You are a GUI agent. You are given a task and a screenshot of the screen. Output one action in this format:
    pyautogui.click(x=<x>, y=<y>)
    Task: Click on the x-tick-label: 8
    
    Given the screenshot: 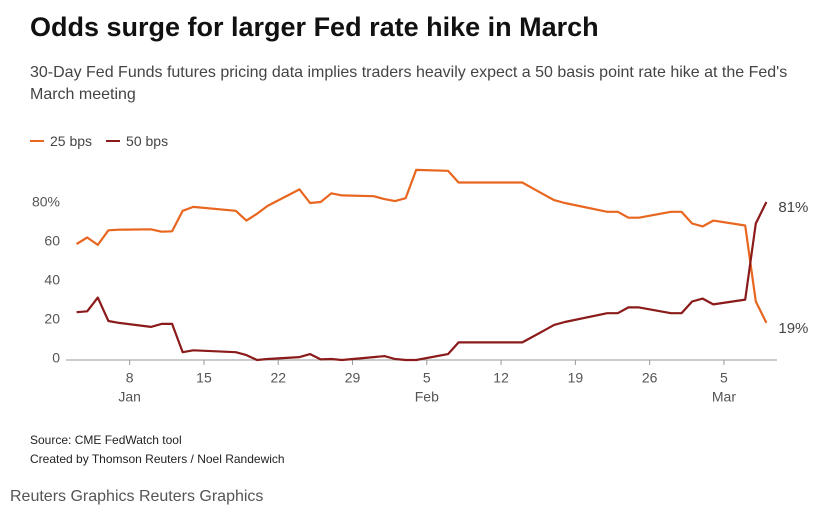 What is the action you would take?
    pyautogui.click(x=130, y=378)
    